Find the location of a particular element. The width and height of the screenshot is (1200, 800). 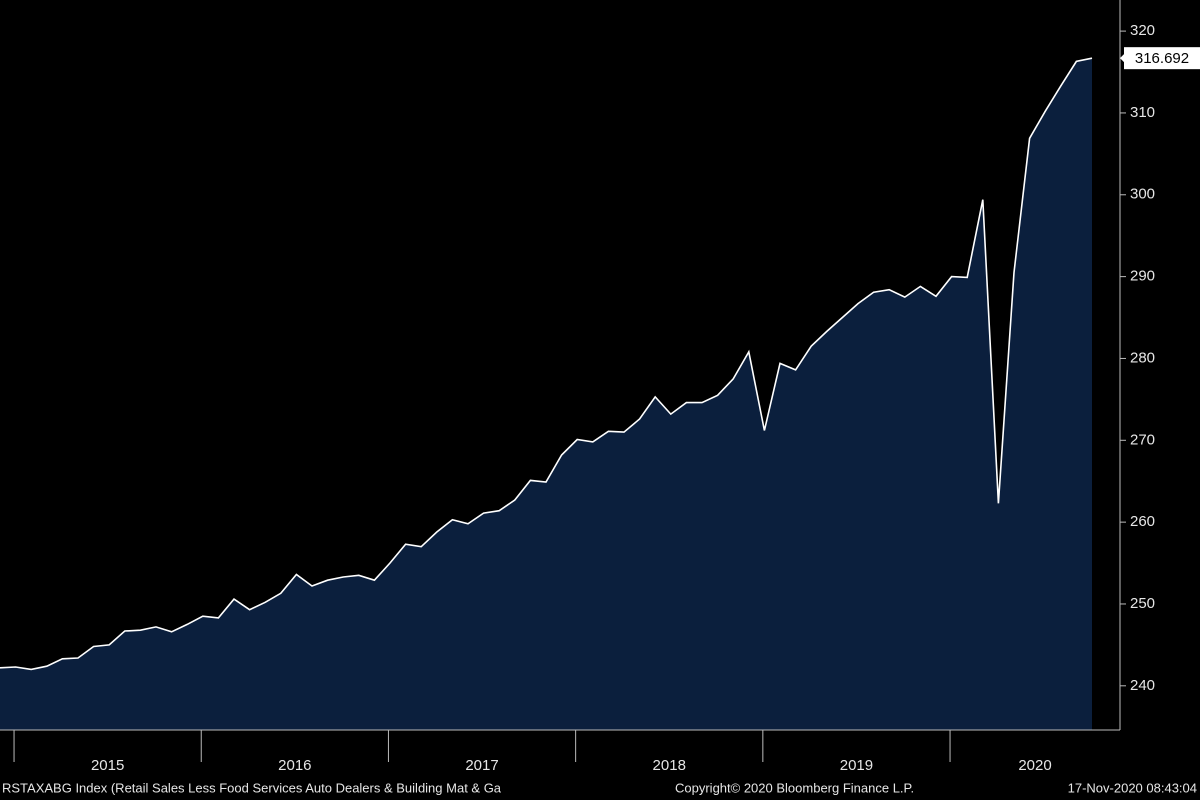

footer-right: 17-Nov-2020 08:43:04 is located at coordinates (1132, 787).